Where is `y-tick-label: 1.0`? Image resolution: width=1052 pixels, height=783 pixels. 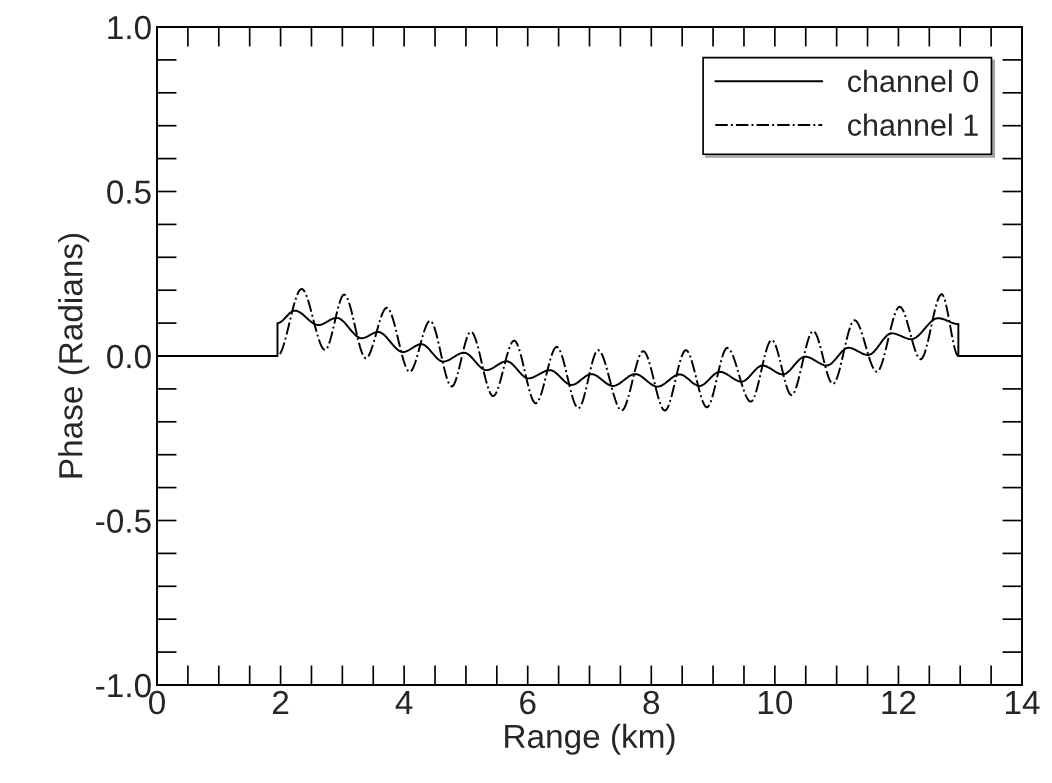 y-tick-label: 1.0 is located at coordinates (129, 27).